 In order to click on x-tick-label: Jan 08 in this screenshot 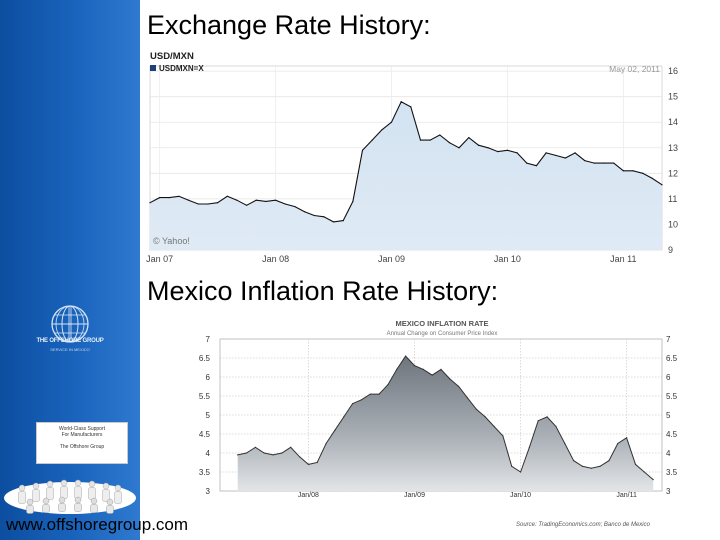, I will do `click(275, 259)`.